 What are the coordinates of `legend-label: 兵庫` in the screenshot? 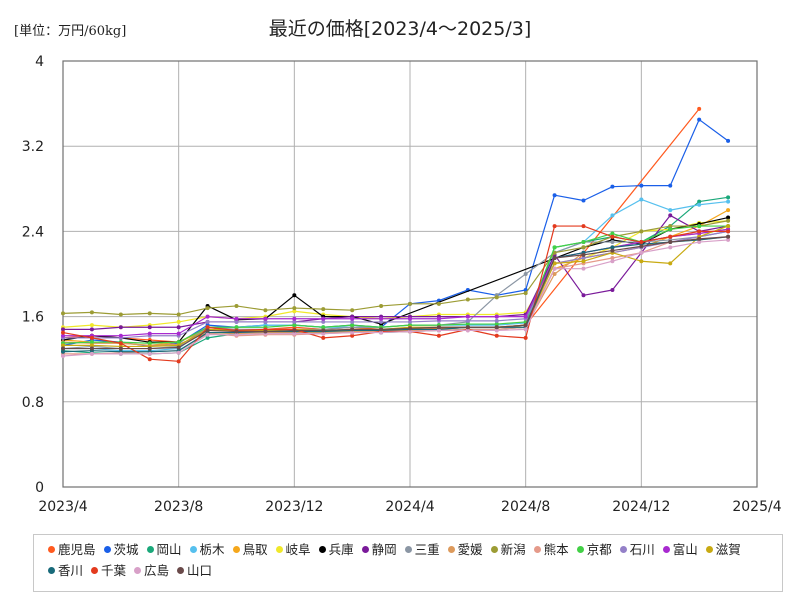 It's located at (341, 549).